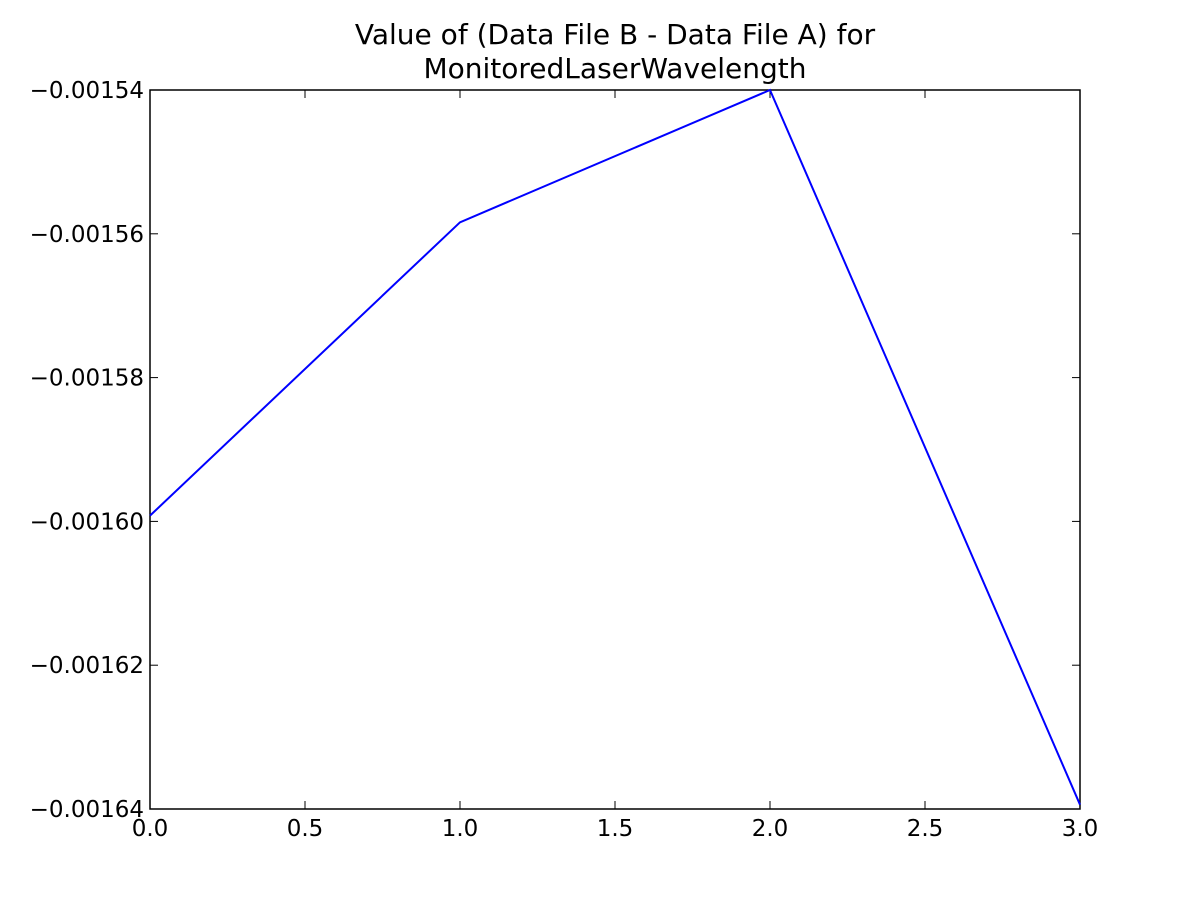  Describe the element at coordinates (87, 810) in the screenshot. I see `y-tick-label: −0.00164` at that location.